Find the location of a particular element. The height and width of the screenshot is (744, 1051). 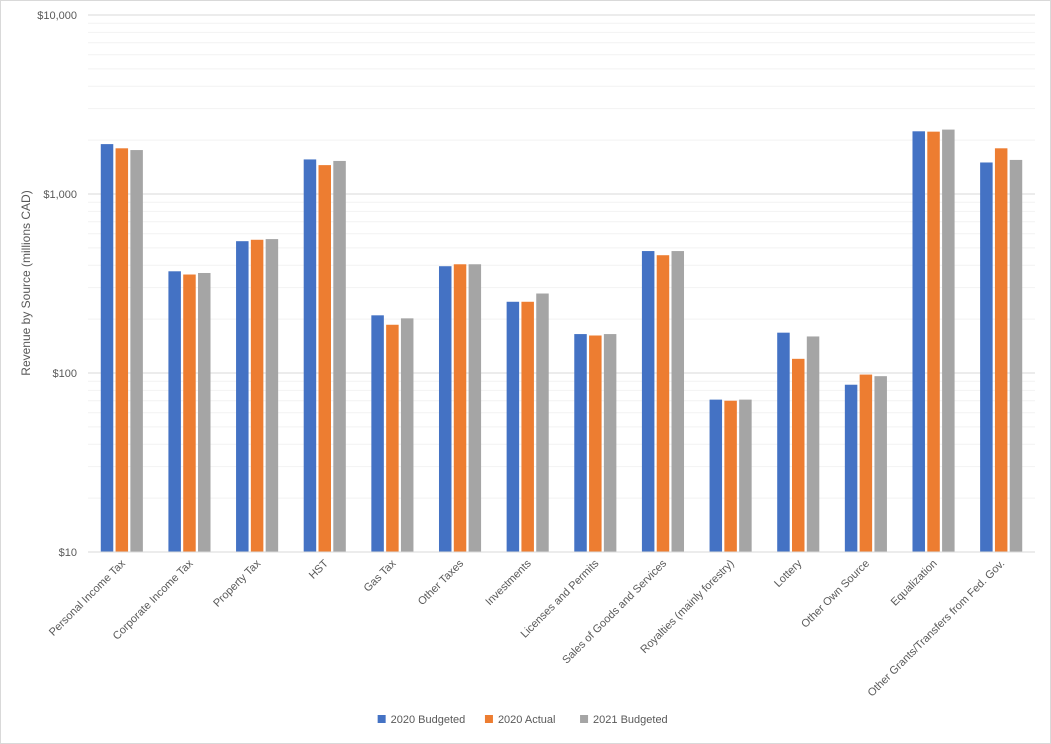

legend: 2020 Budgeted 2020 Actual 2021 Budgeted is located at coordinates (522, 720).